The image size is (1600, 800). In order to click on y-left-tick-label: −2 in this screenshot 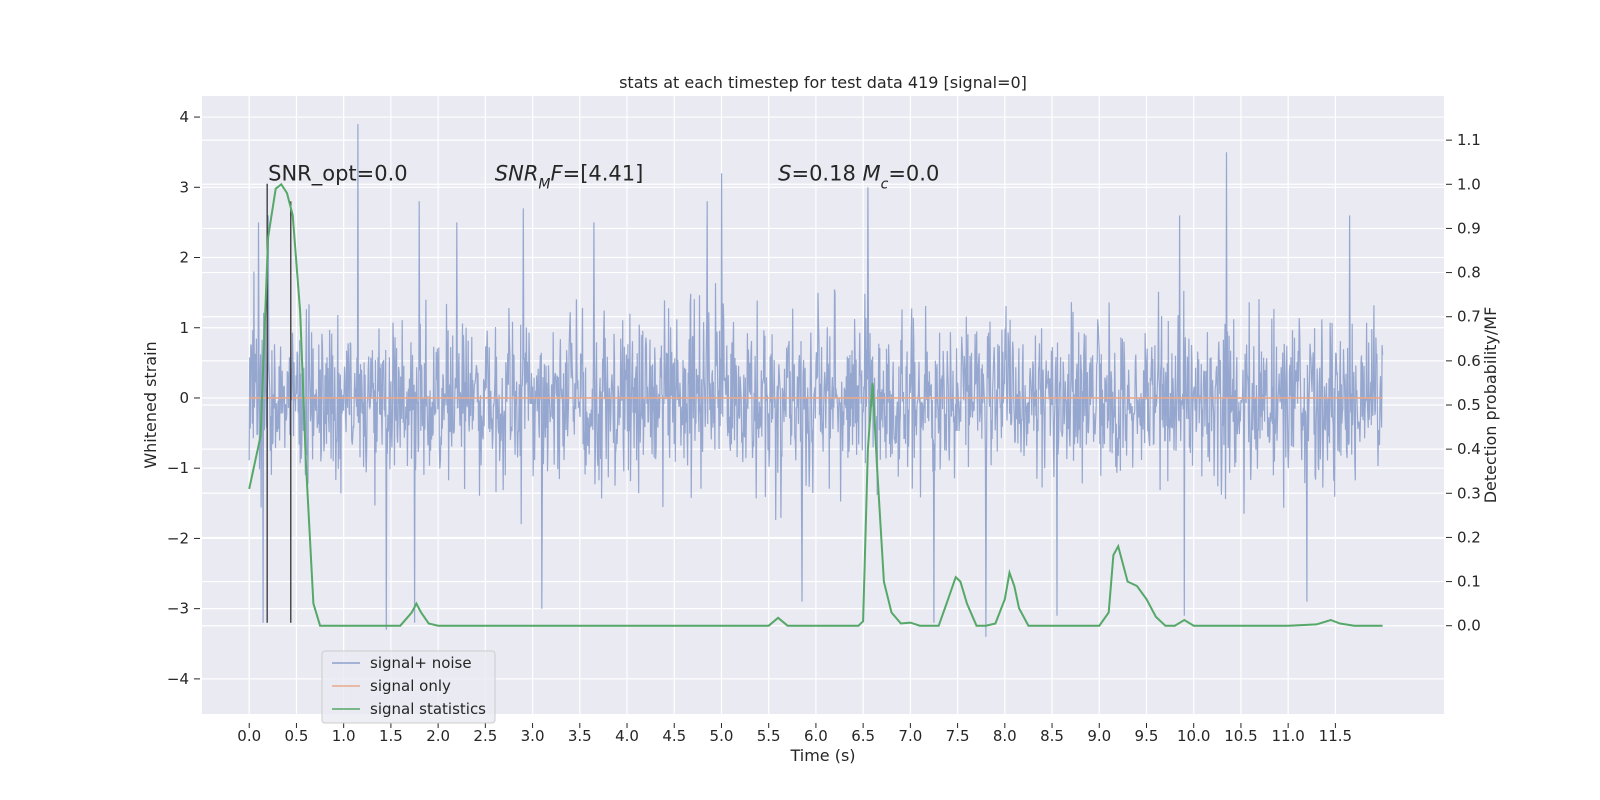, I will do `click(178, 538)`.